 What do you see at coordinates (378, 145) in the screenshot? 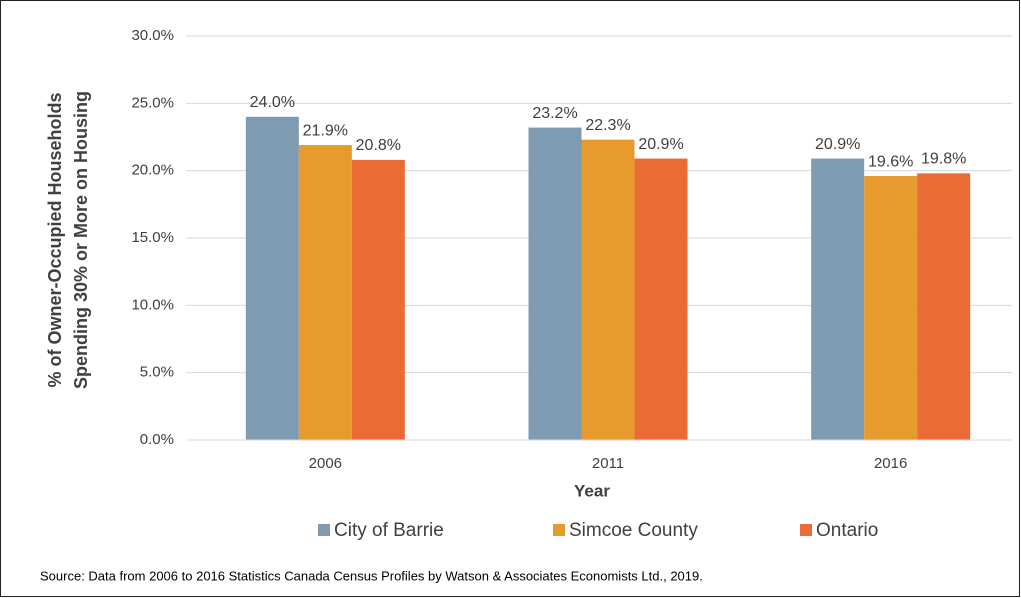
I see `data-label: 20.8%` at bounding box center [378, 145].